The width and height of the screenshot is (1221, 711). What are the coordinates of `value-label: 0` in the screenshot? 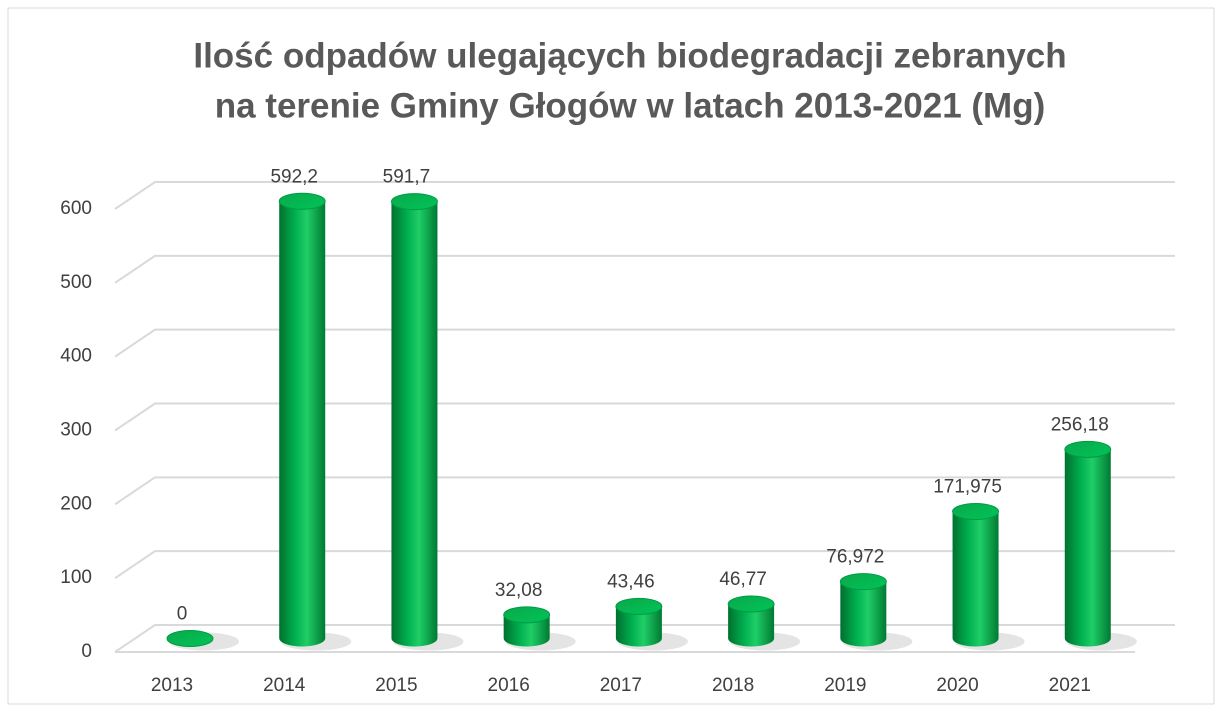 It's located at (182, 614).